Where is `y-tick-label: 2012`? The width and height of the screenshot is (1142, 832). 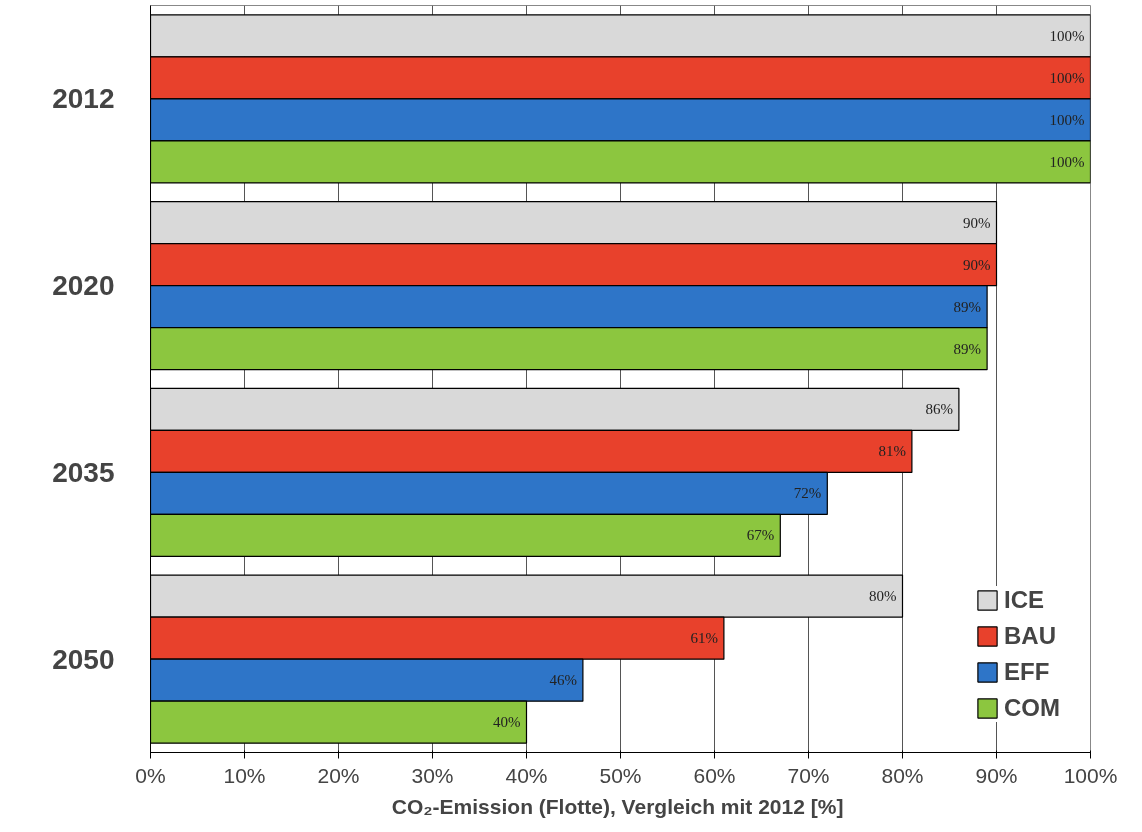
y-tick-label: 2012 is located at coordinates (83, 99).